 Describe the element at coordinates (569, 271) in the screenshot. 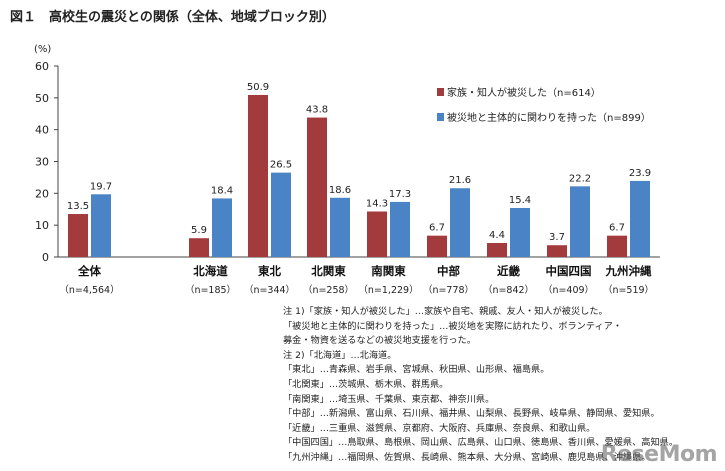

I see `x-category-label: 中国四国` at that location.